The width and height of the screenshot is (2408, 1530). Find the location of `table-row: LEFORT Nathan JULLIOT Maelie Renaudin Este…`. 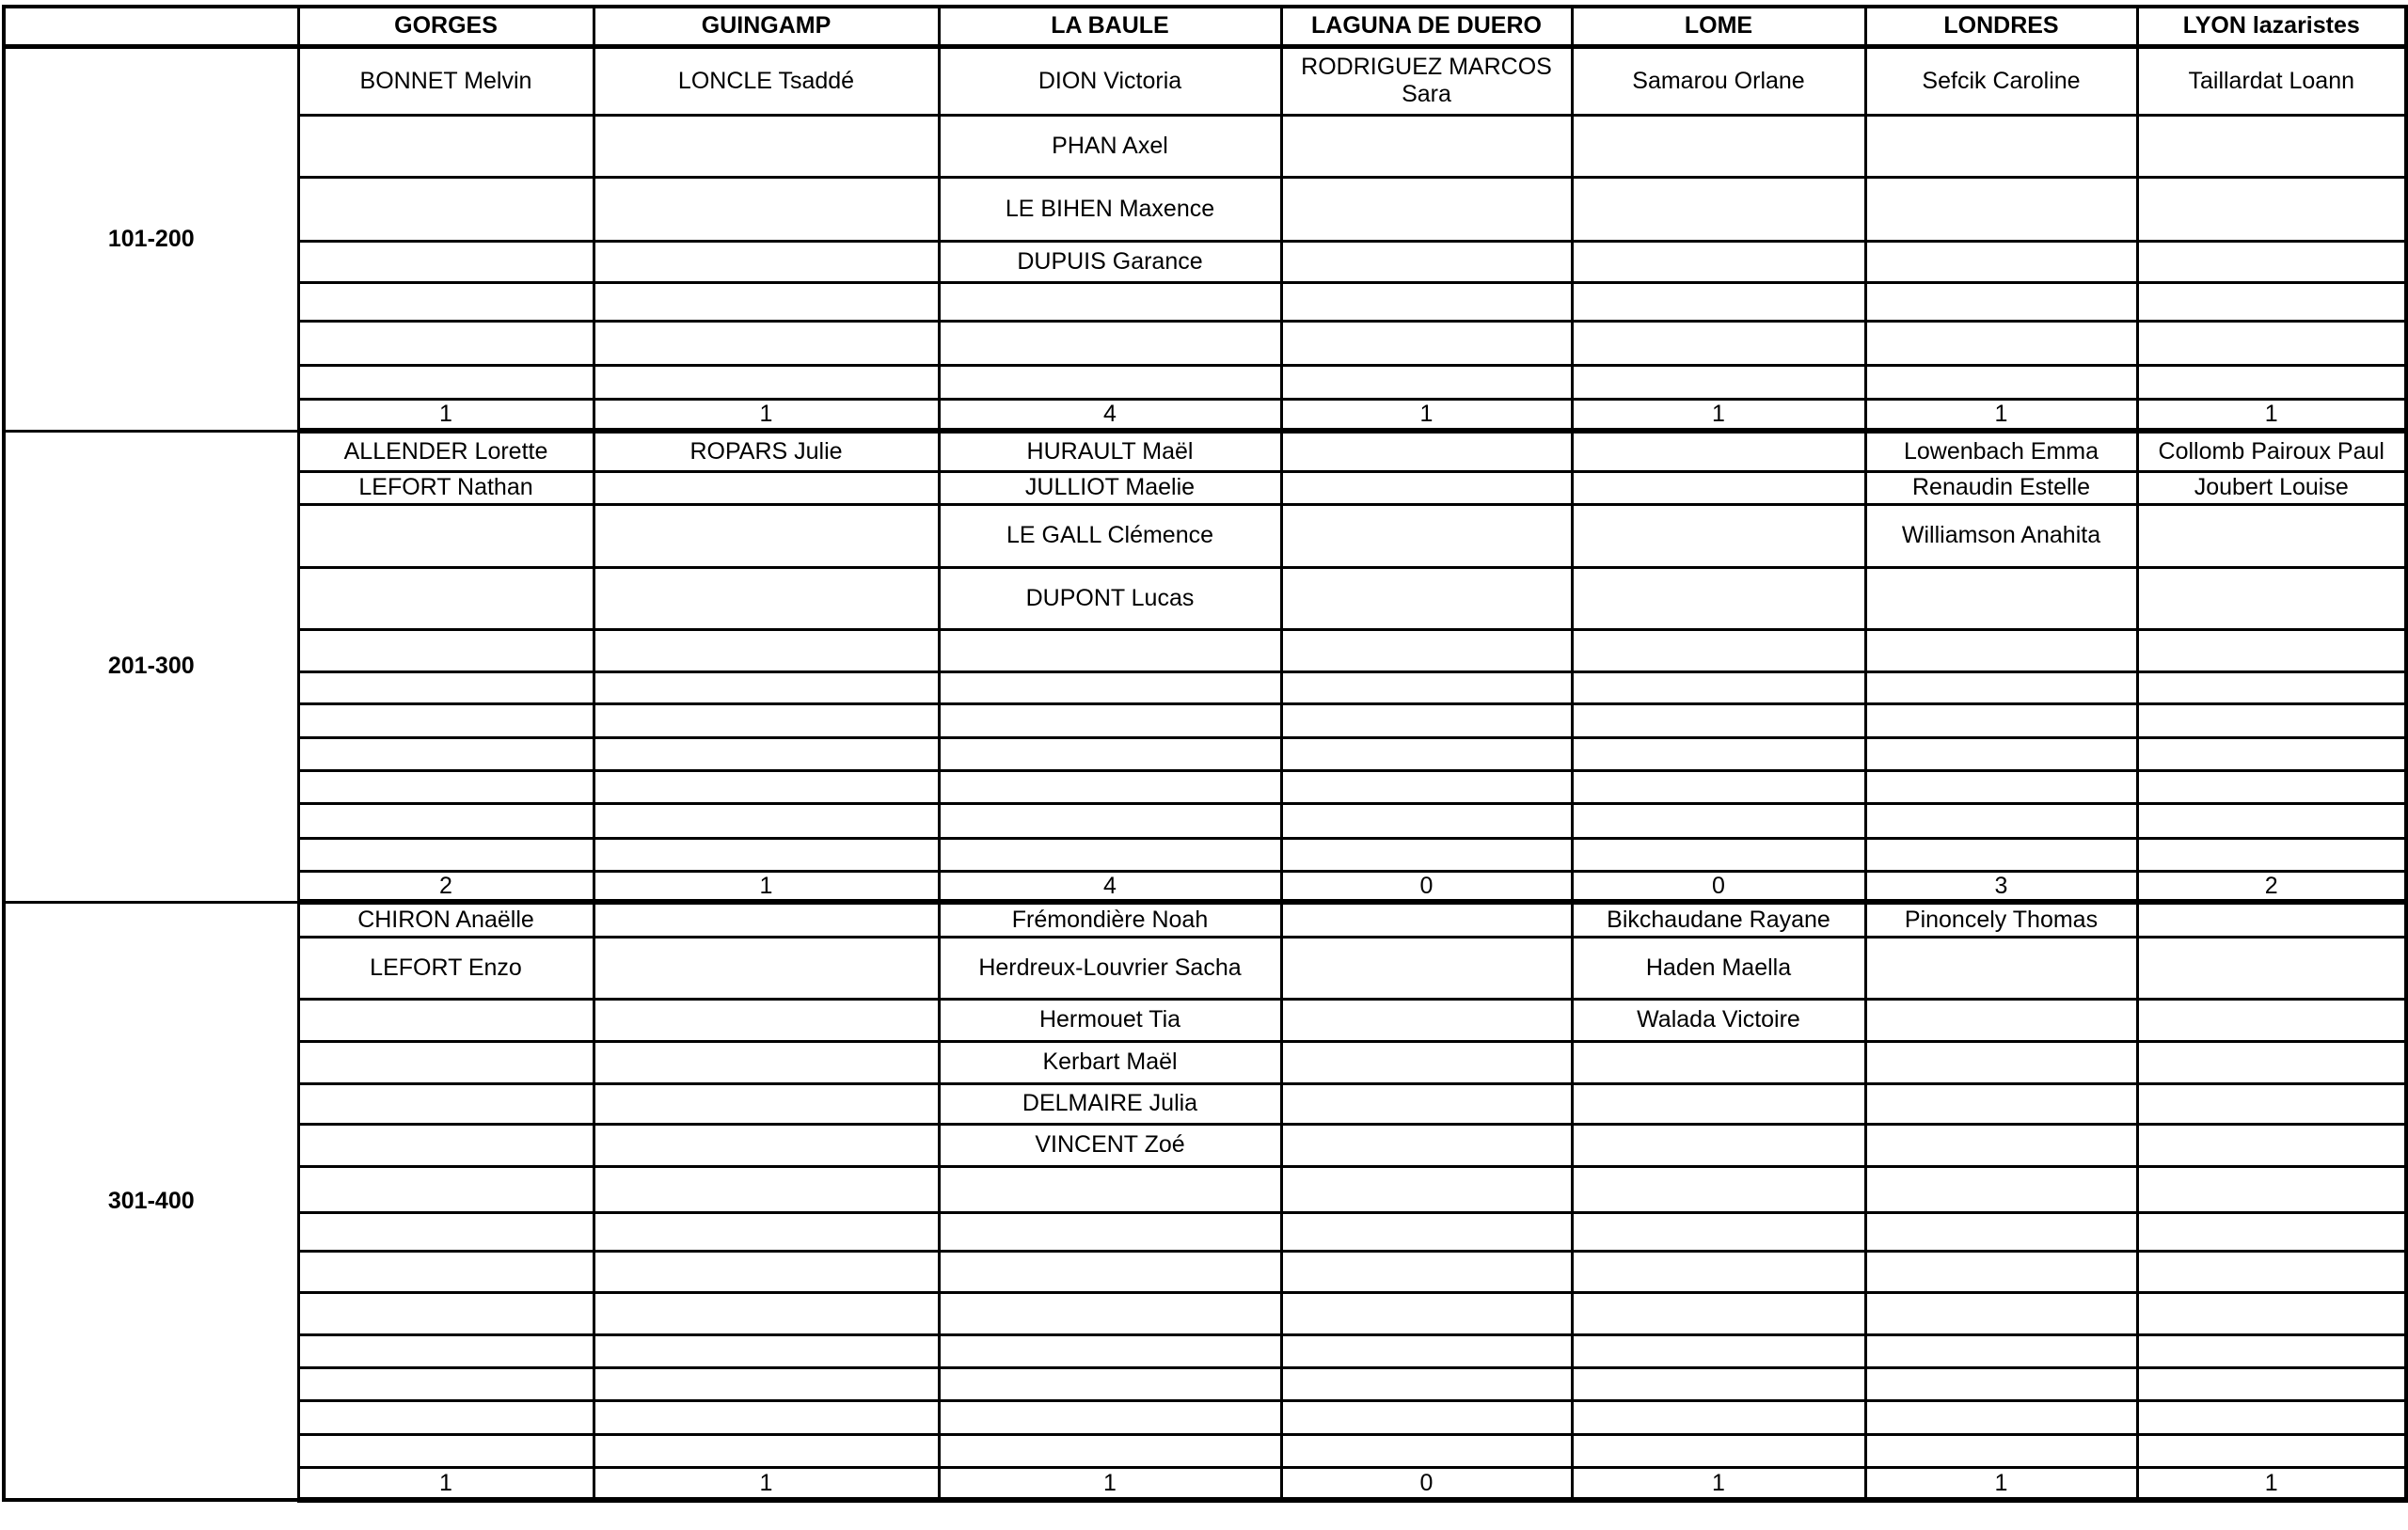

table-row: LEFORT Nathan JULLIOT Maelie Renaudin Este… is located at coordinates (1206, 487).